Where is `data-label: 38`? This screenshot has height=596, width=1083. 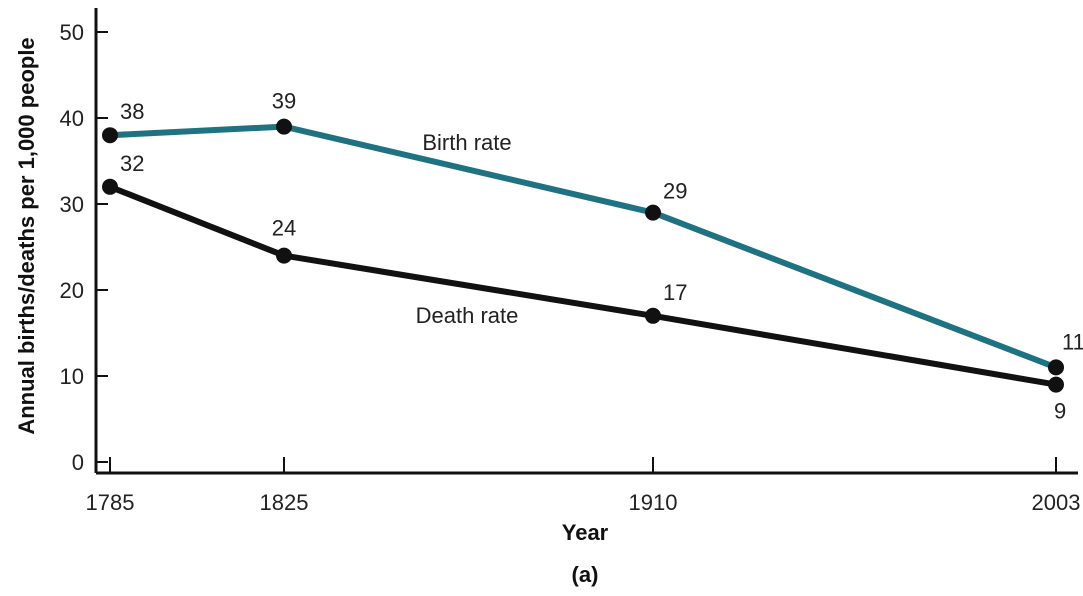 data-label: 38 is located at coordinates (132, 111).